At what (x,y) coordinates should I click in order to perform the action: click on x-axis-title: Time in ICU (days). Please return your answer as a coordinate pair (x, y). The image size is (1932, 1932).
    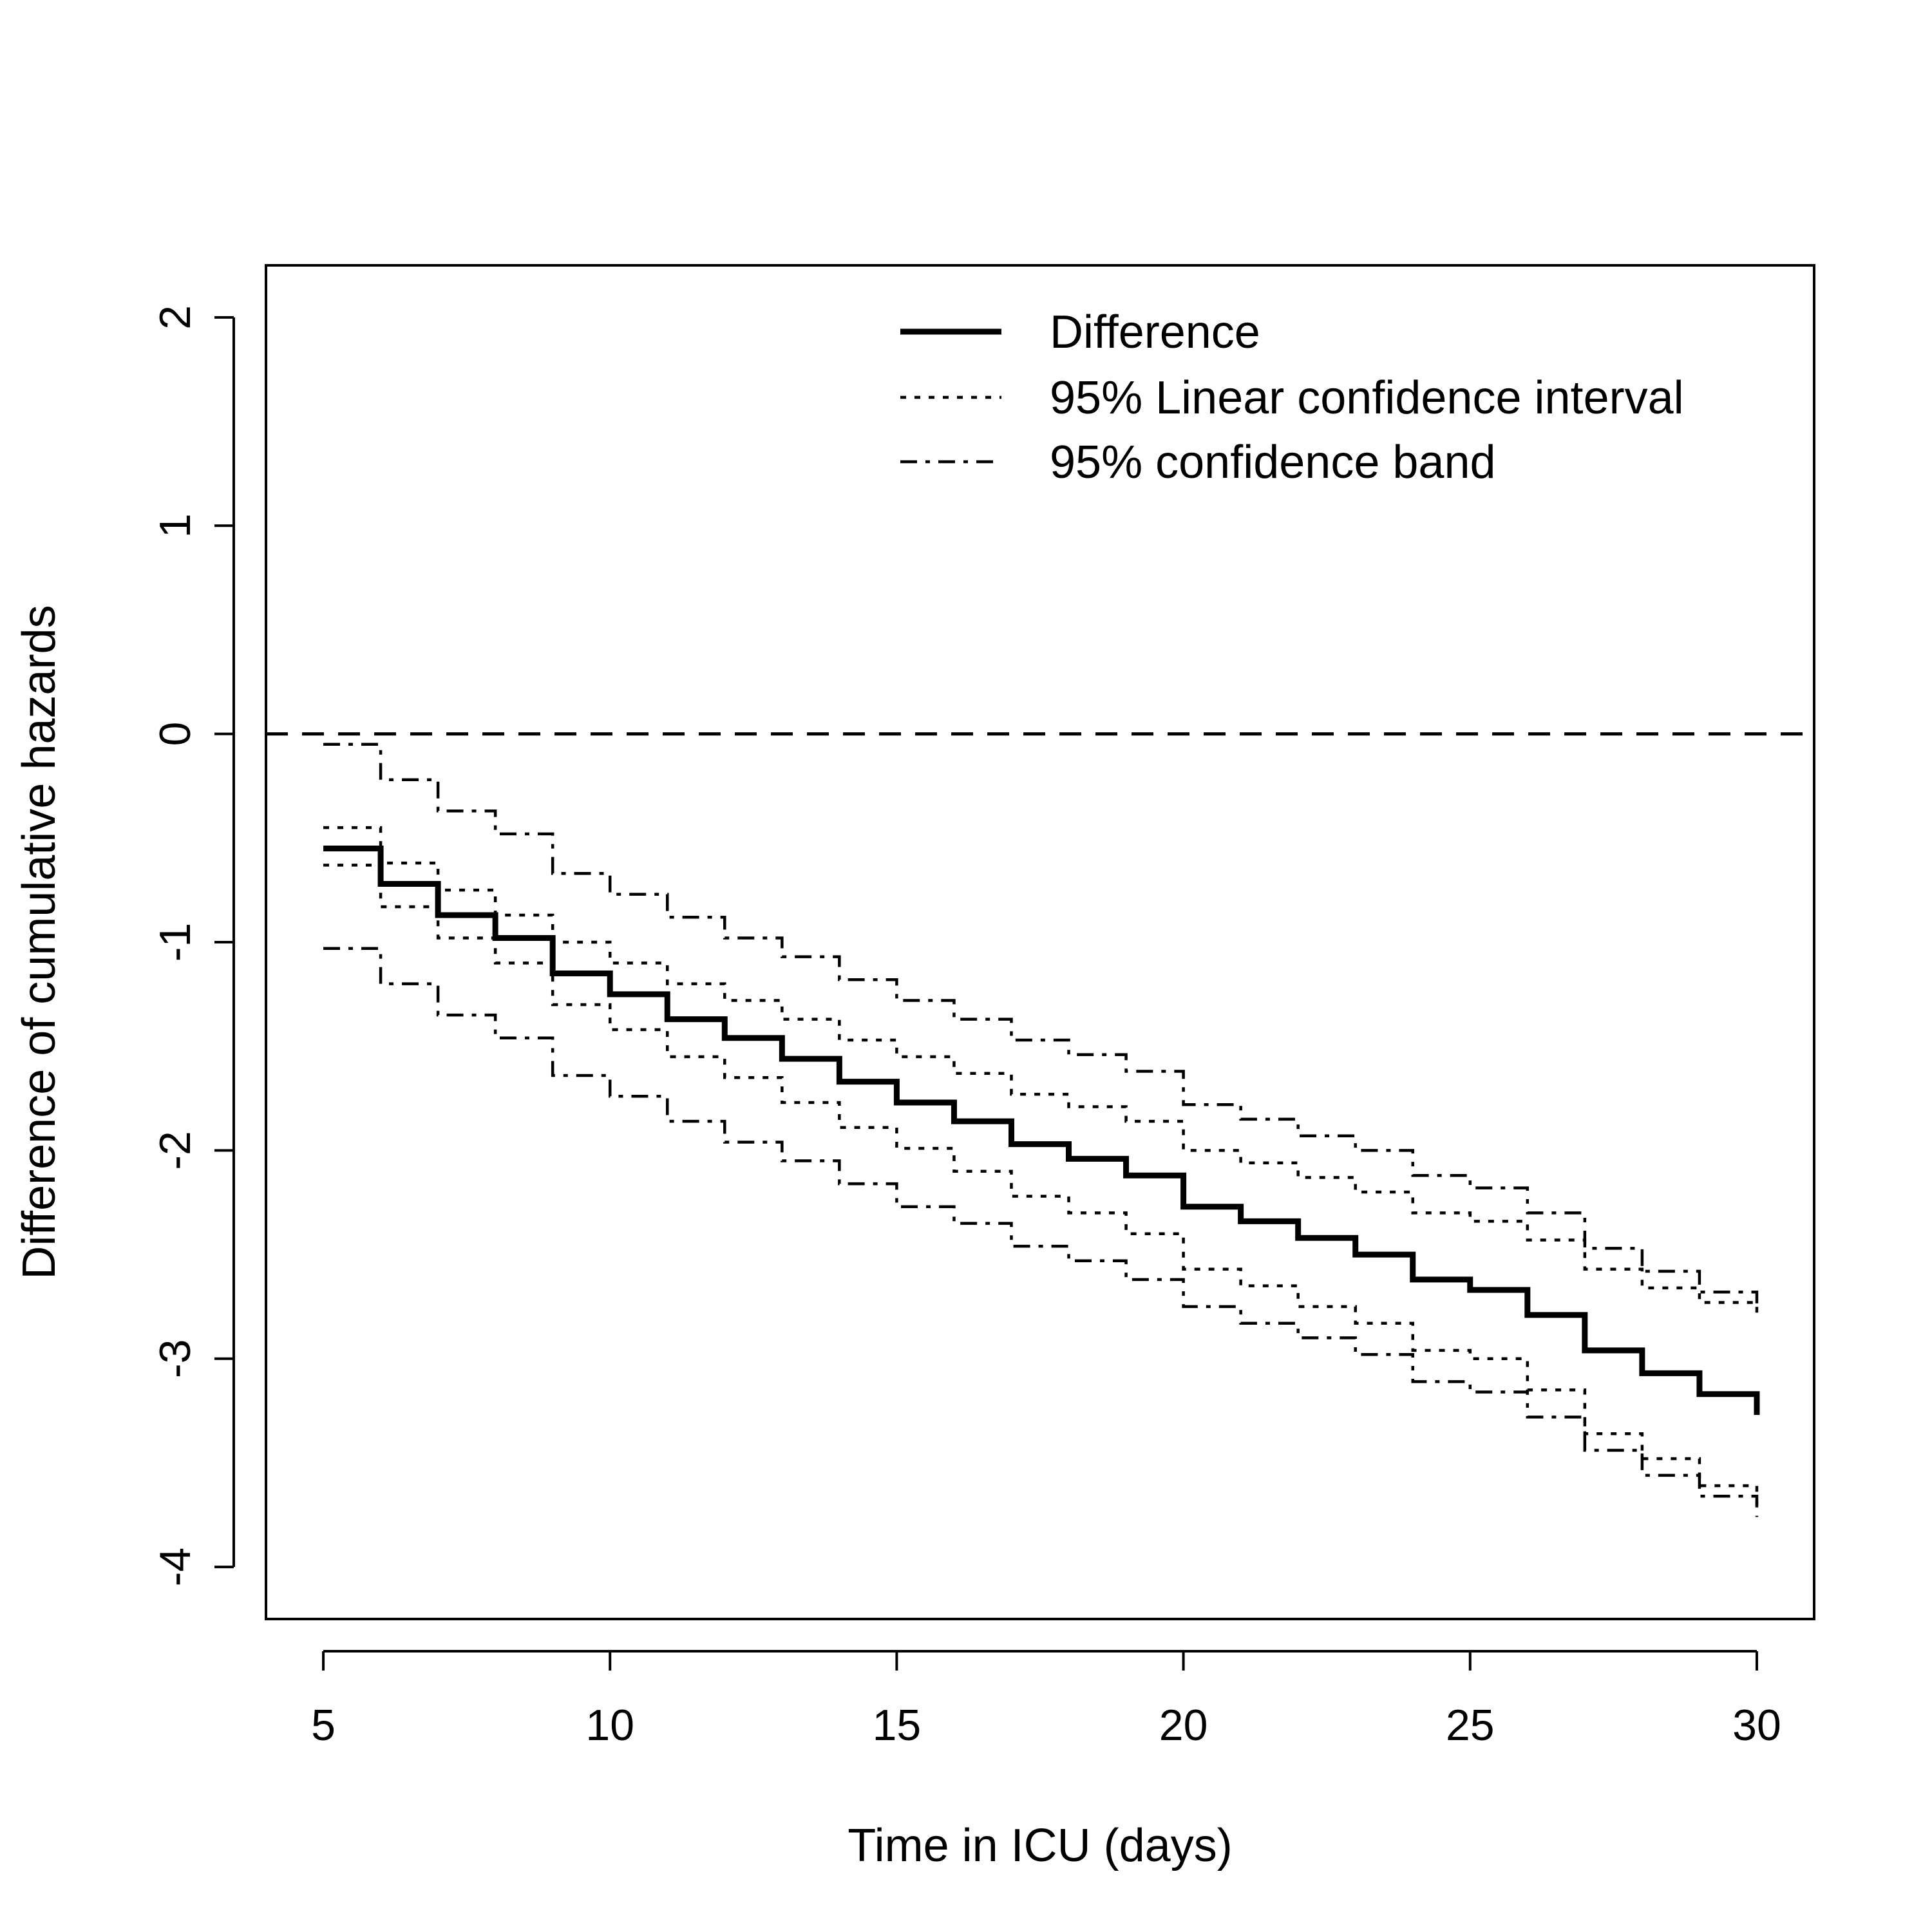
    Looking at the image, I should click on (1040, 1845).